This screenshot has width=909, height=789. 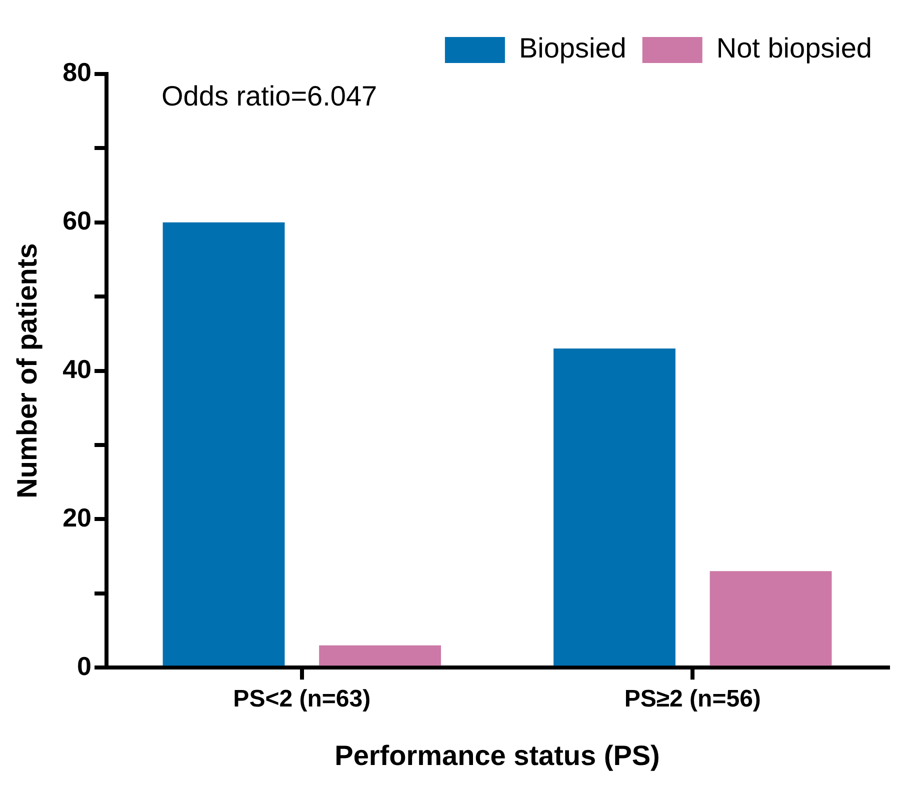 I want to click on y-tick-label: 80, so click(x=77, y=72).